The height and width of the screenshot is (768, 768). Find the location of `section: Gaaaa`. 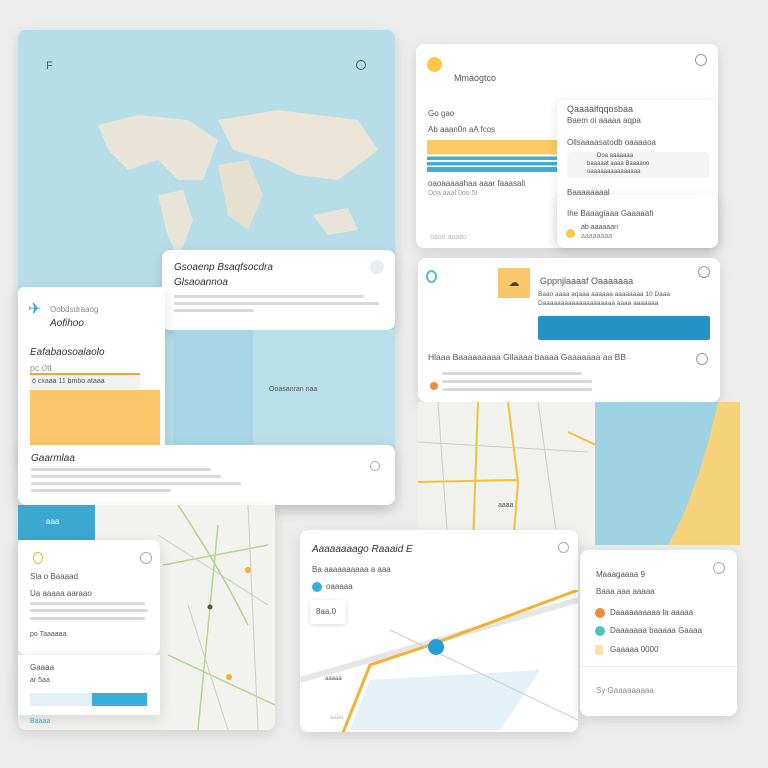

section: Gaaaa is located at coordinates (42, 667).